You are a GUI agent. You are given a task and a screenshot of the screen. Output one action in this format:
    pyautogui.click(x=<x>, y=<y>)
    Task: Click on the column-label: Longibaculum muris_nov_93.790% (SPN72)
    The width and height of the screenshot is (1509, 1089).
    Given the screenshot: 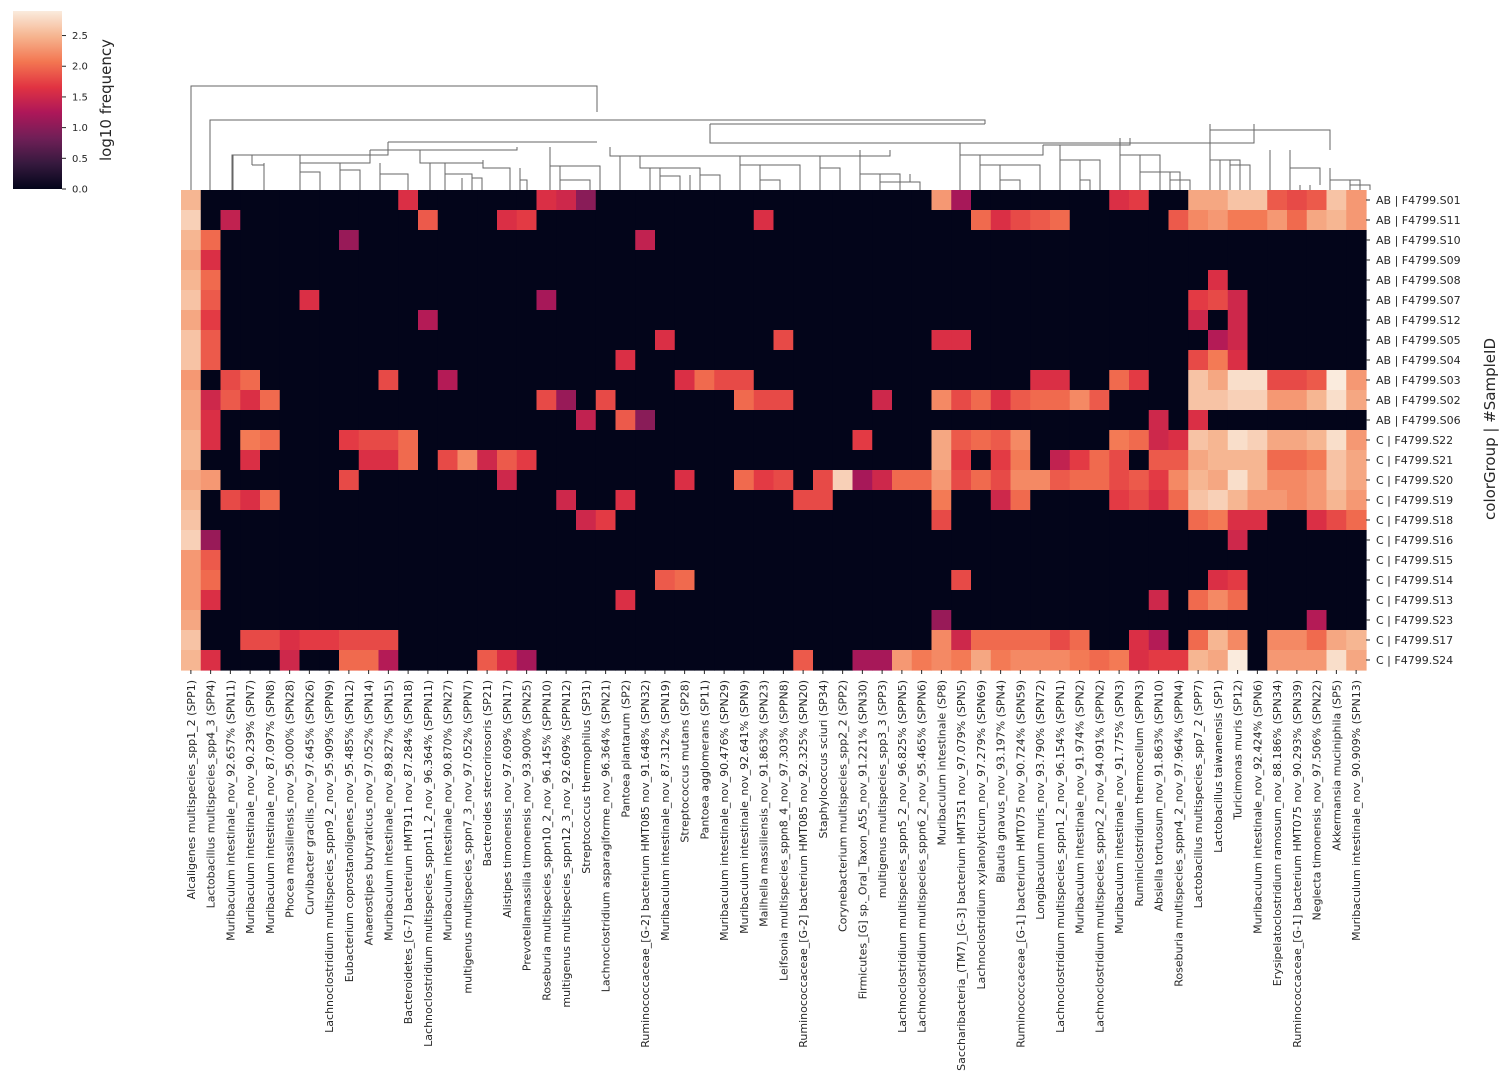 What is the action you would take?
    pyautogui.click(x=1040, y=800)
    